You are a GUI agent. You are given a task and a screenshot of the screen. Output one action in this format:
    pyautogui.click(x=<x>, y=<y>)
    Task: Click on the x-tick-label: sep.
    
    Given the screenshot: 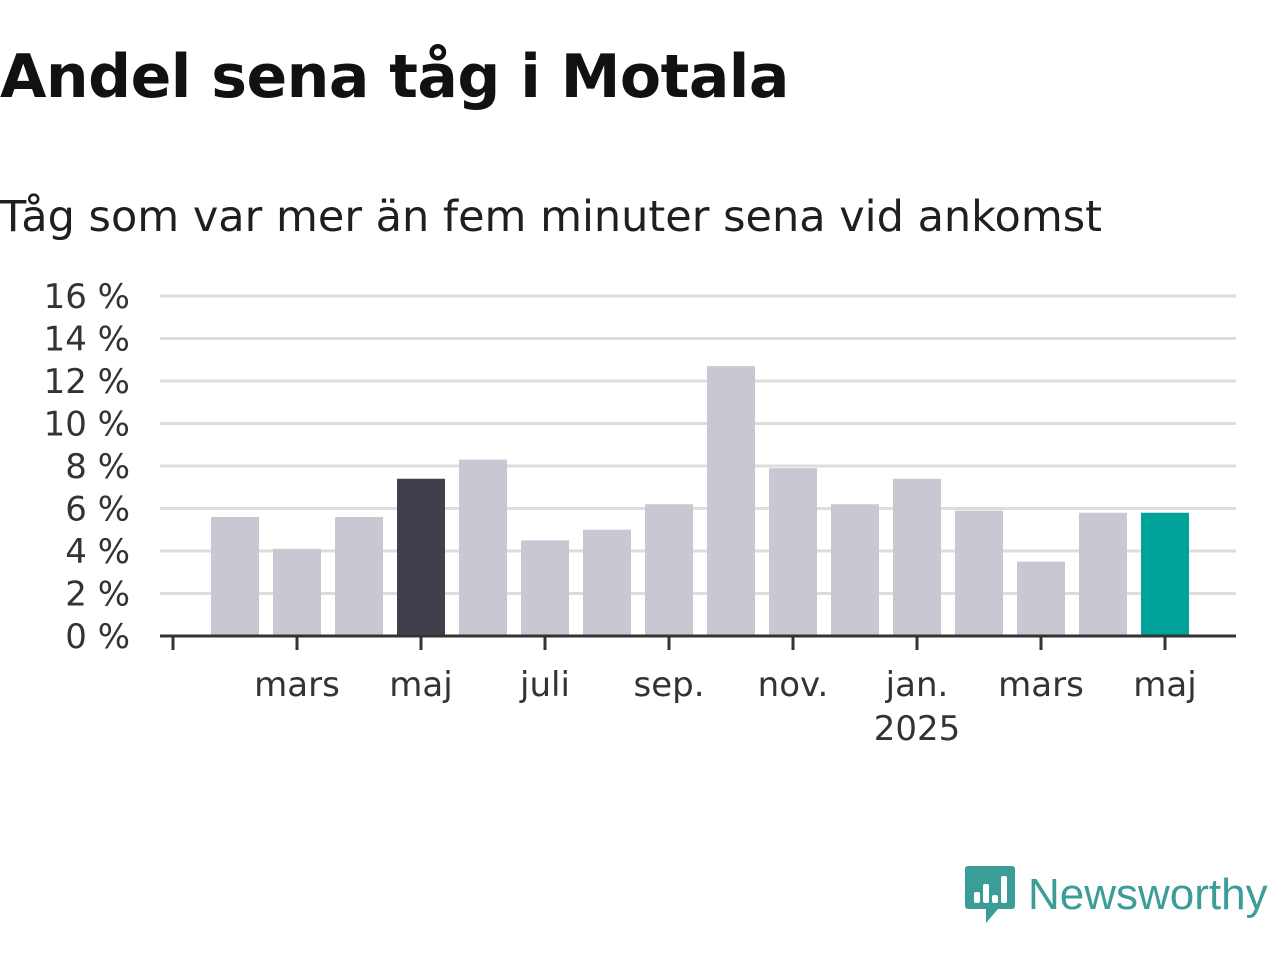 What is the action you would take?
    pyautogui.click(x=668, y=685)
    